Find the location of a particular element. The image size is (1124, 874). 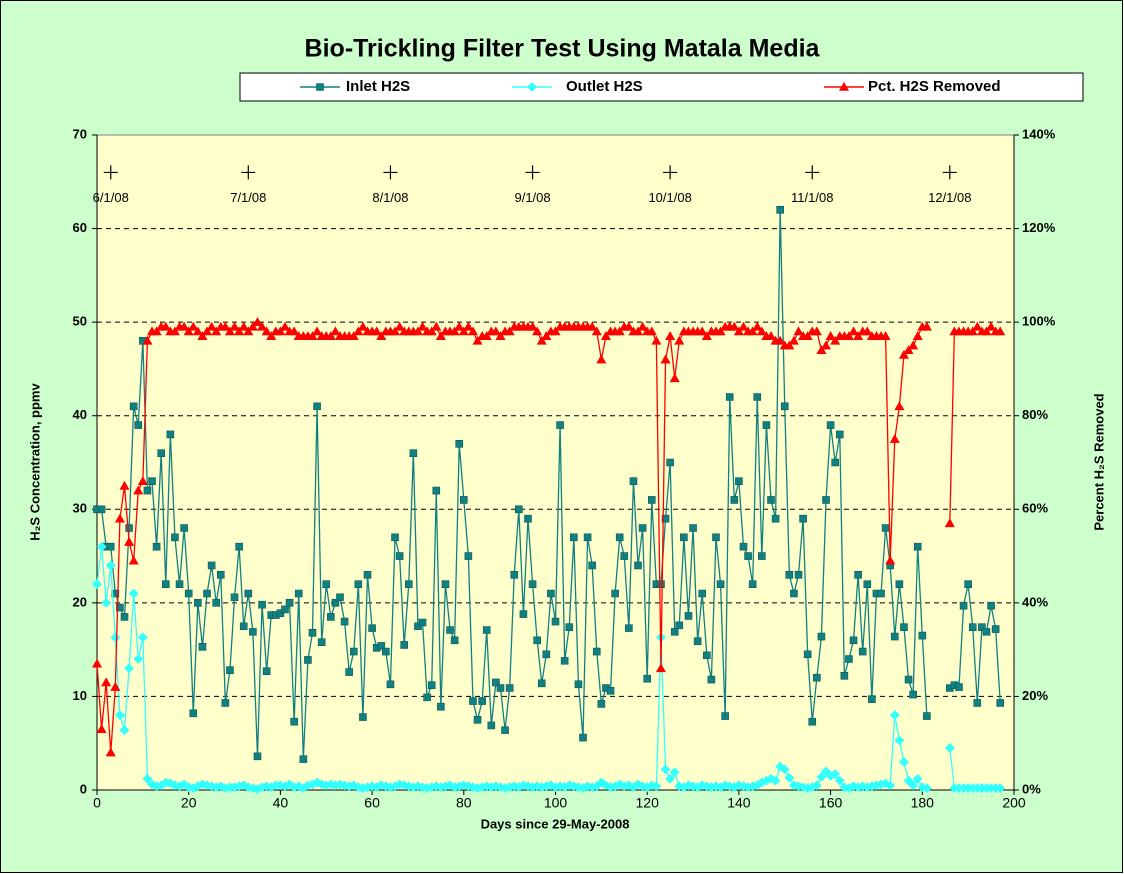

legend-label: Inlet H2S is located at coordinates (378, 86).